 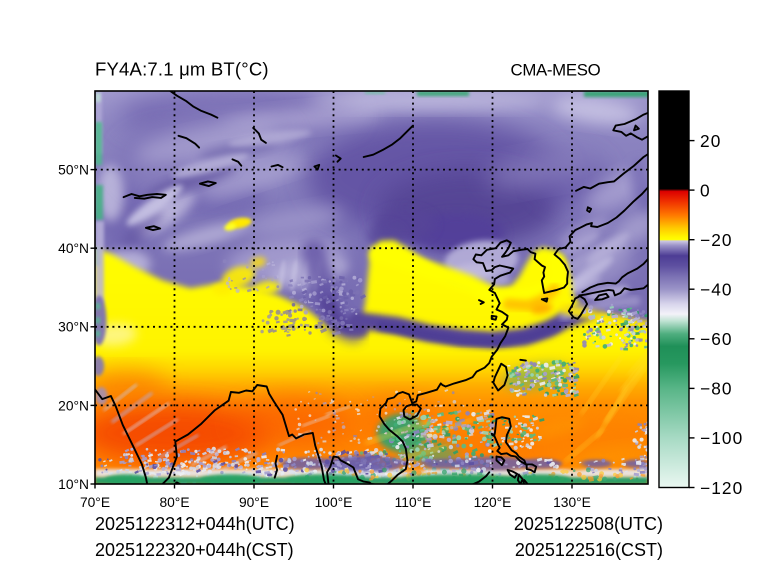 I want to click on svg-text: −20, so click(x=716, y=240).